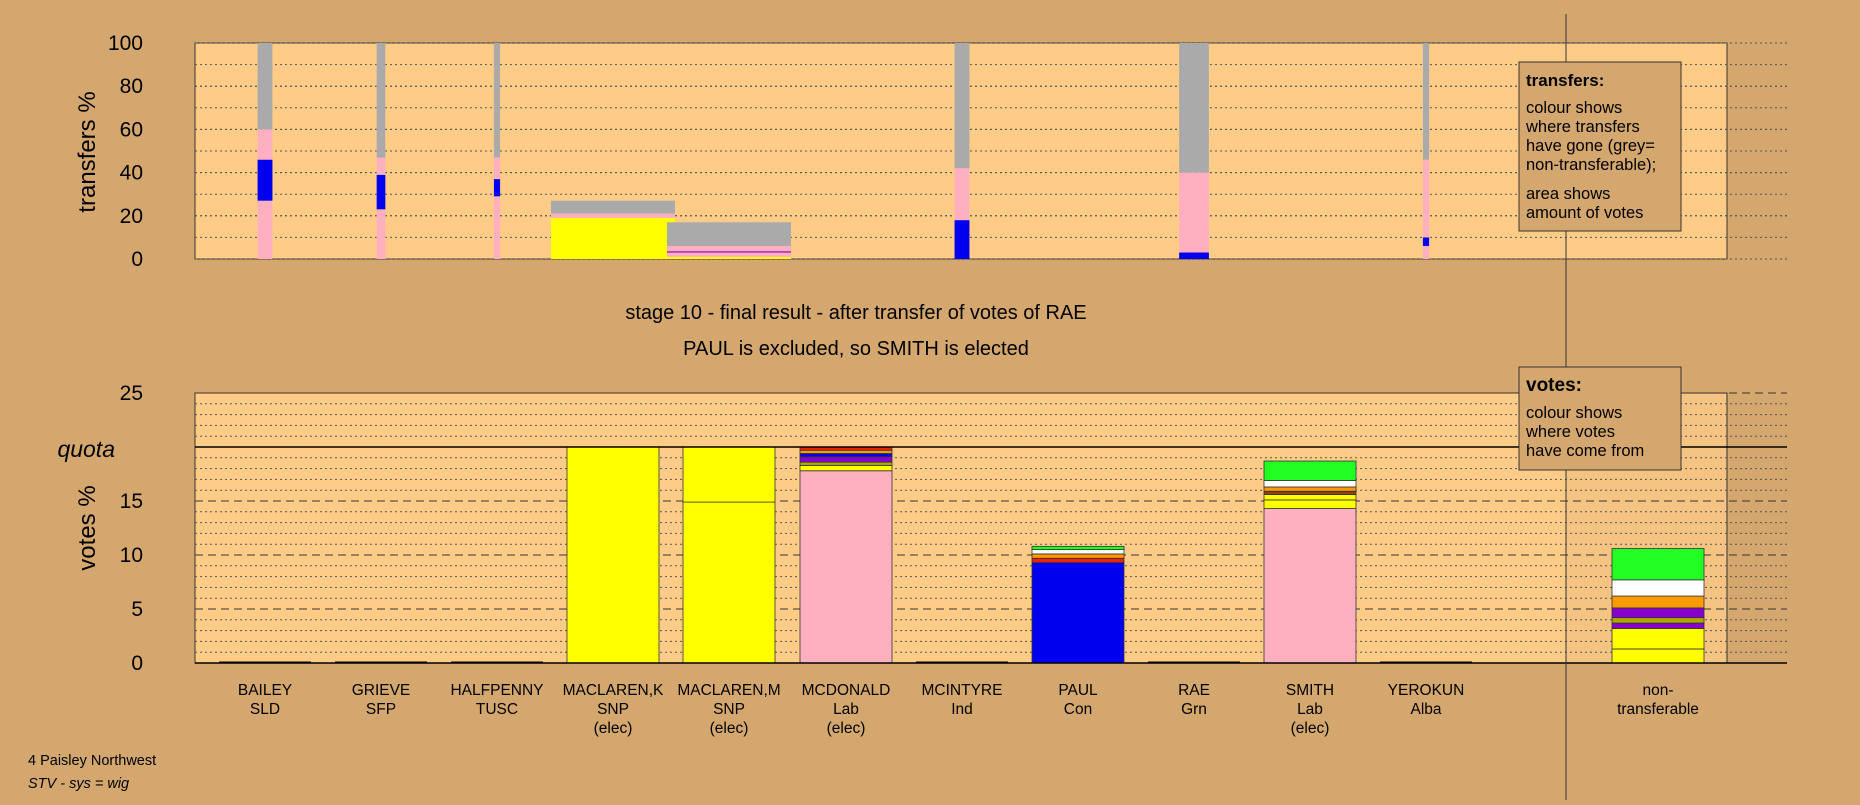  What do you see at coordinates (1194, 709) in the screenshot?
I see `candidate-label-line: Grn` at bounding box center [1194, 709].